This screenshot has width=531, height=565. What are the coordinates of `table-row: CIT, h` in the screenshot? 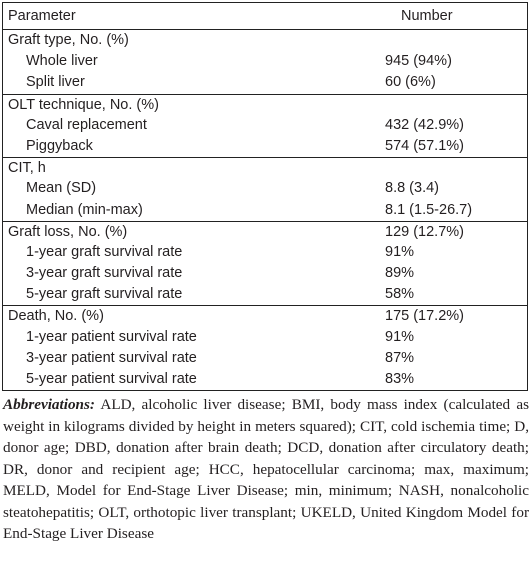 It's located at (265, 167).